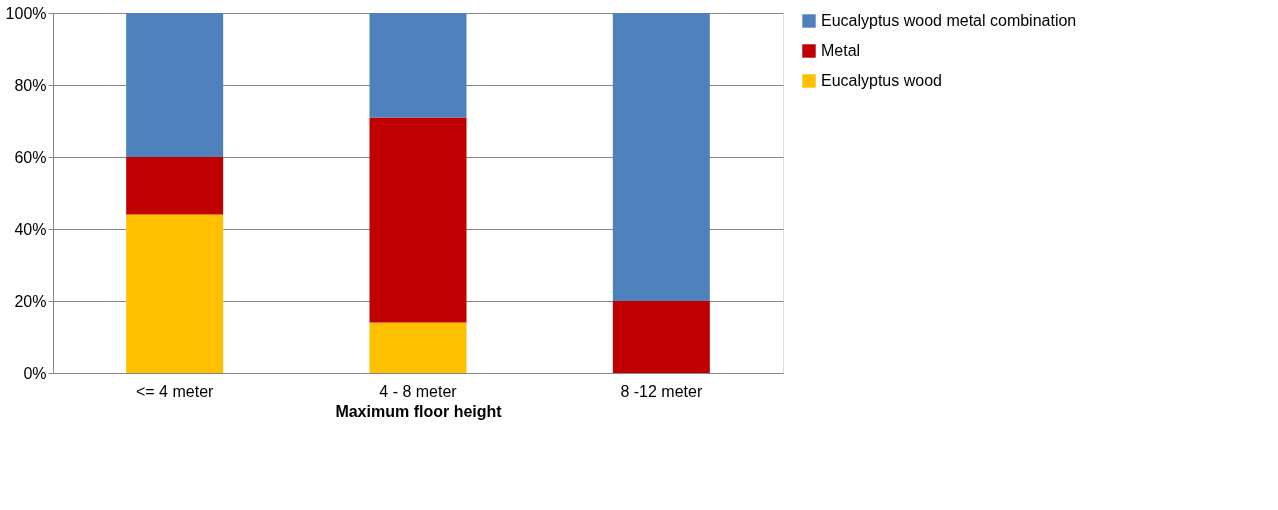  Describe the element at coordinates (30, 157) in the screenshot. I see `y-tick-label: 60%` at that location.